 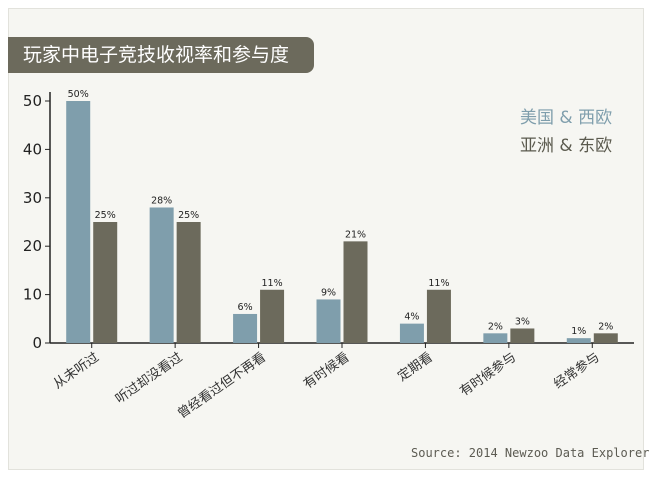 What do you see at coordinates (577, 370) in the screenshot?
I see `x-tick-label: 经常参与` at bounding box center [577, 370].